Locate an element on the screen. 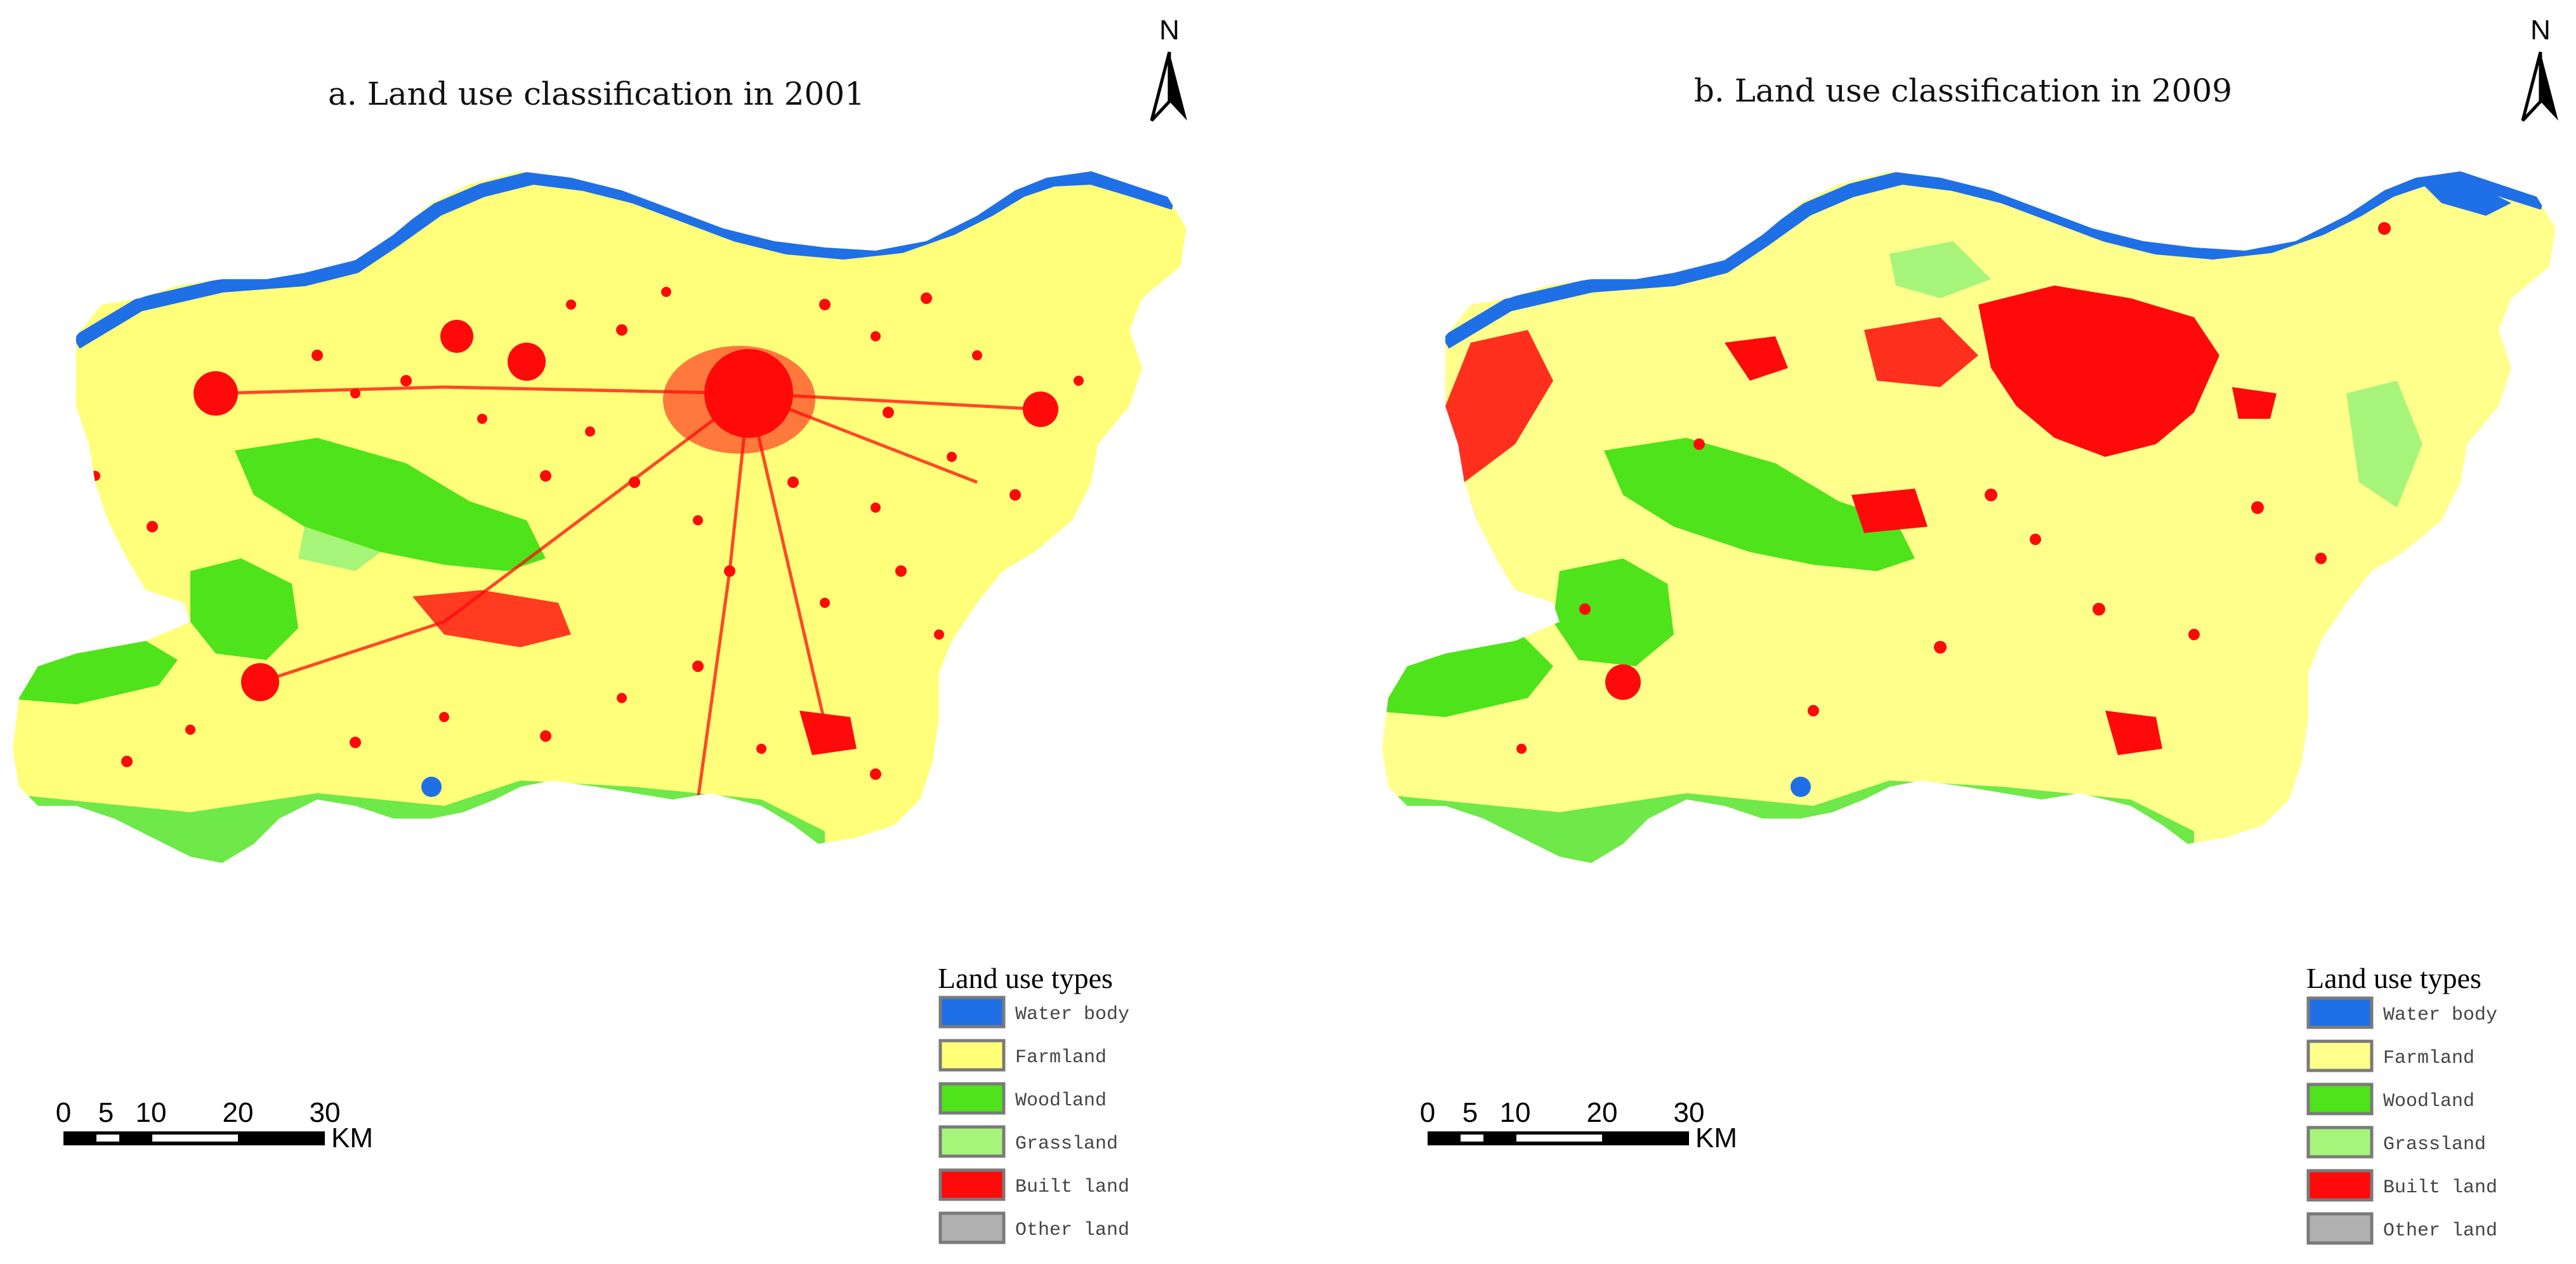 The height and width of the screenshot is (1264, 2576). built-town-east is located at coordinates (2254, 403).